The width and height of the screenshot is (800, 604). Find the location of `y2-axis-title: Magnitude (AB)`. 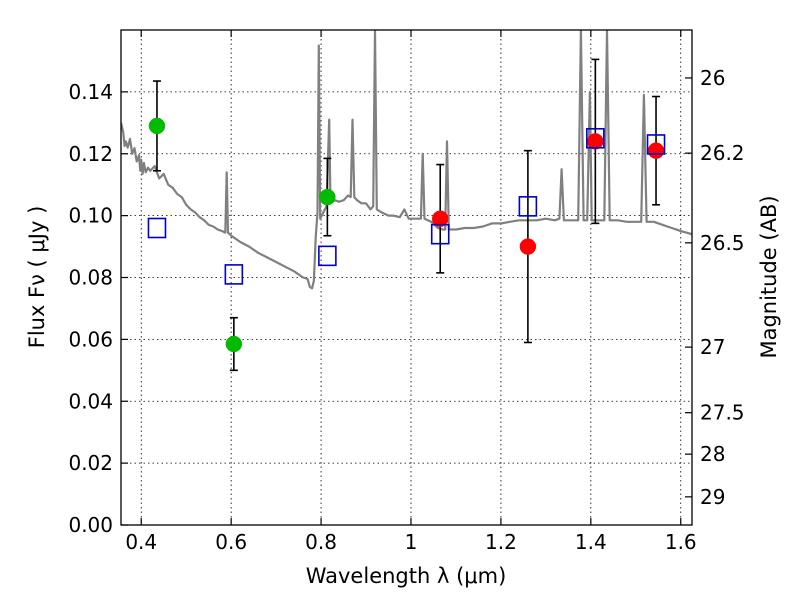

y2-axis-title: Magnitude (AB) is located at coordinates (769, 276).